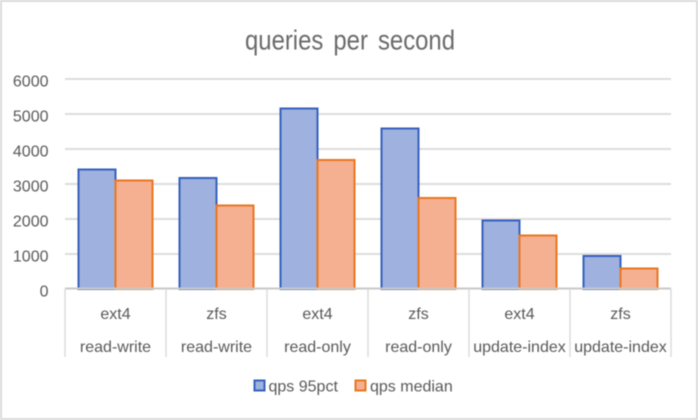  Describe the element at coordinates (31, 117) in the screenshot. I see `svg-text: 5000` at that location.